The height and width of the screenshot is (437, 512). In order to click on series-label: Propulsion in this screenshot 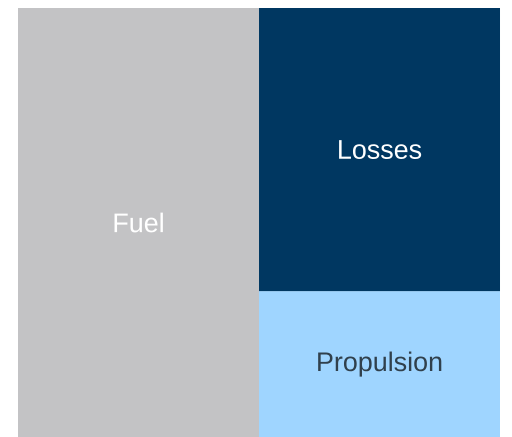, I will do `click(380, 364)`.